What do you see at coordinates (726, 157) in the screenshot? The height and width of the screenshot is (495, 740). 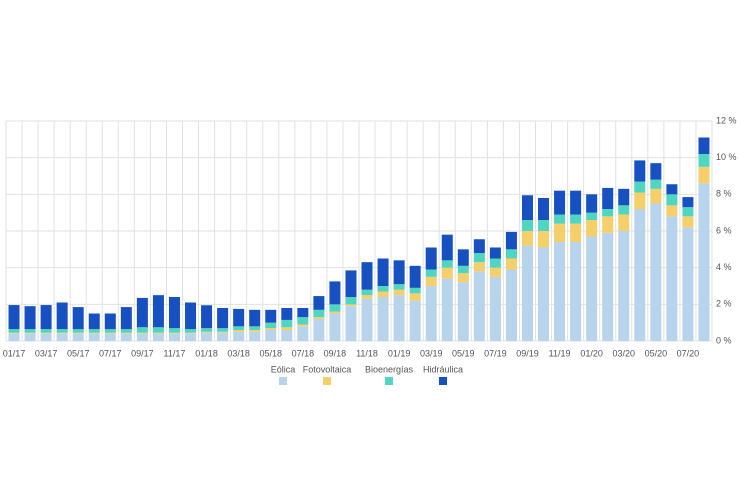 I see `y-tick-label: 10 %` at bounding box center [726, 157].